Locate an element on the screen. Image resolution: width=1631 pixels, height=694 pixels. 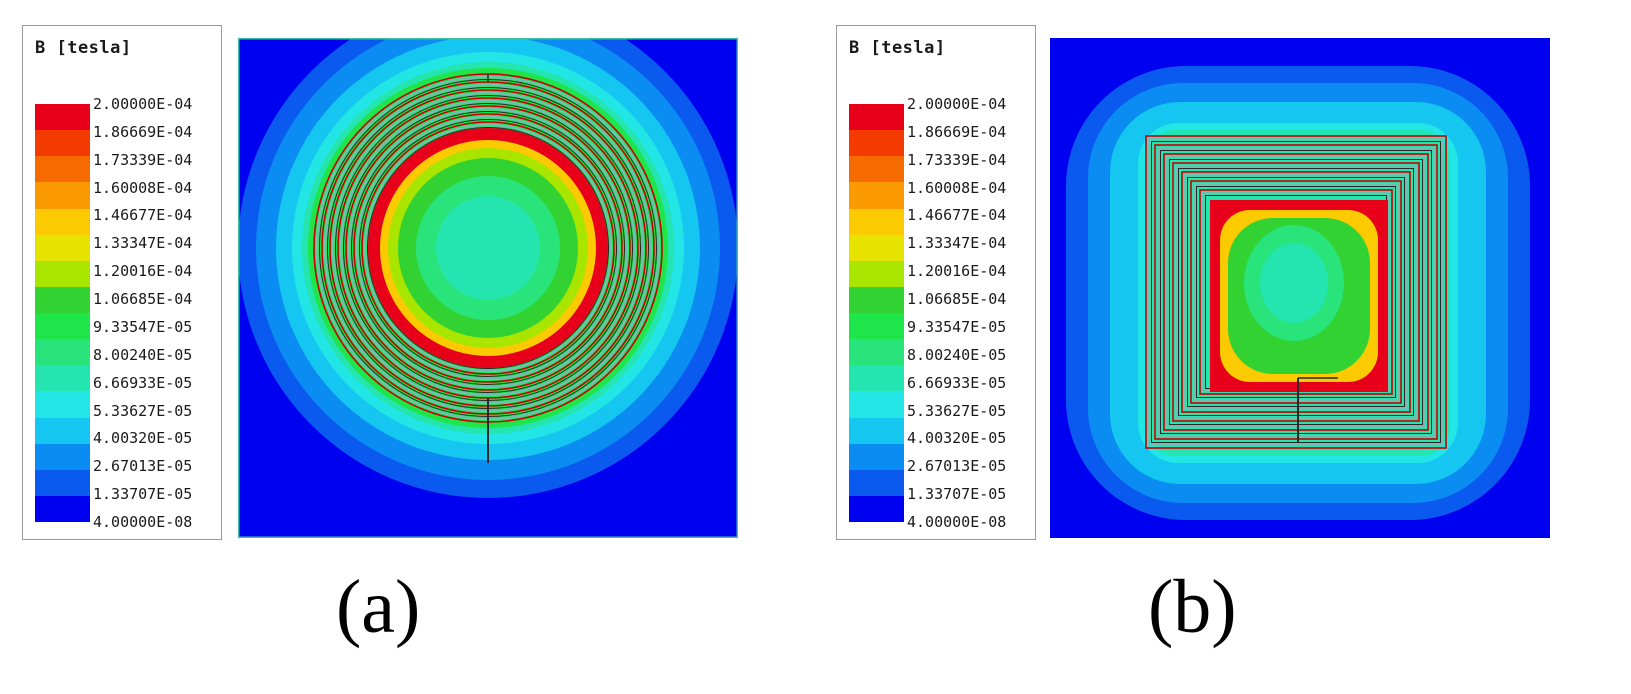
legend-tick-label: 1.86669E-04 is located at coordinates (143, 131).